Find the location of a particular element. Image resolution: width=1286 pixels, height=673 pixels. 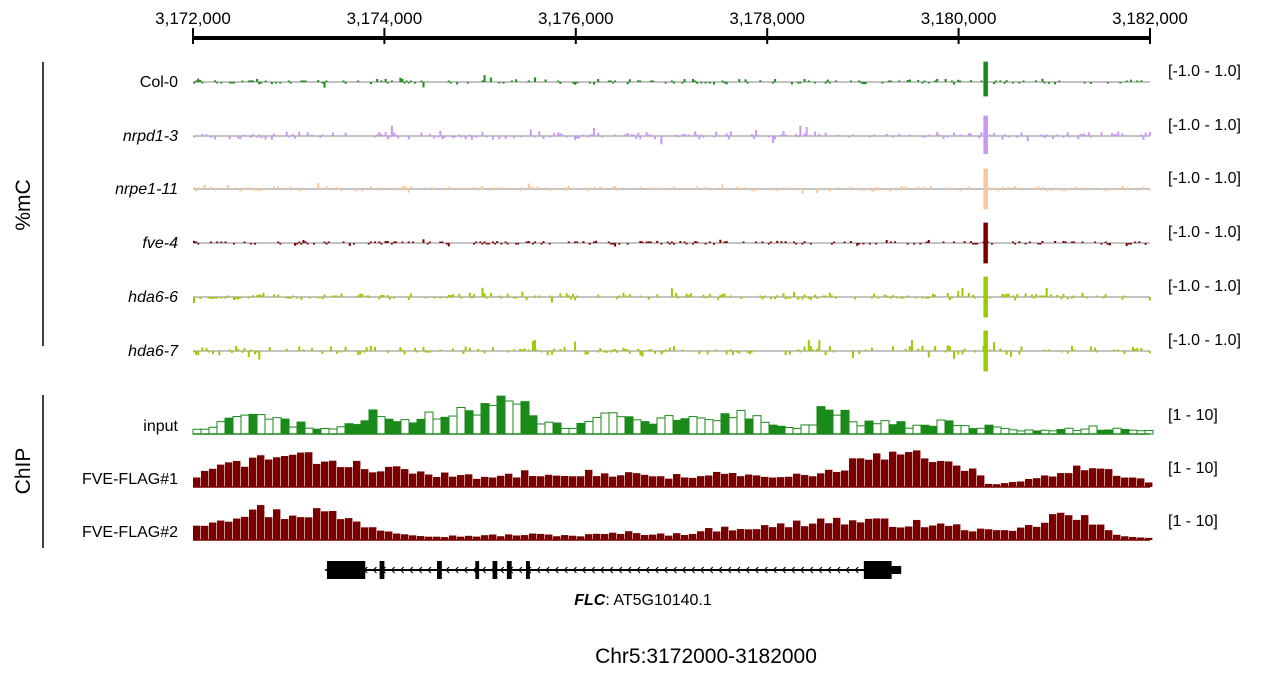

methylation-track: hda6-7 [-1.0 - 1.0] is located at coordinates (684, 351).